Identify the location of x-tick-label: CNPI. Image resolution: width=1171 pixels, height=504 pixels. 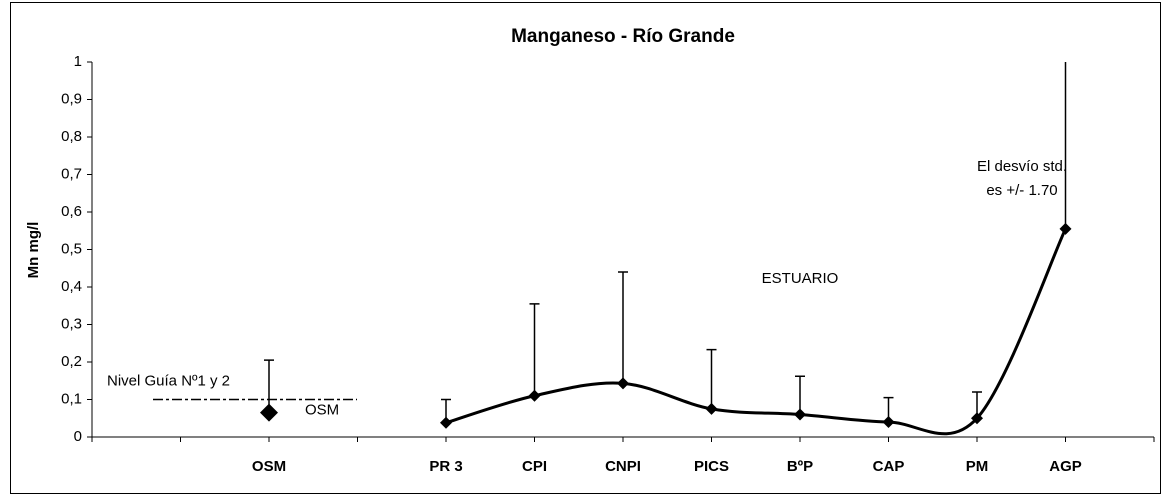
(623, 466).